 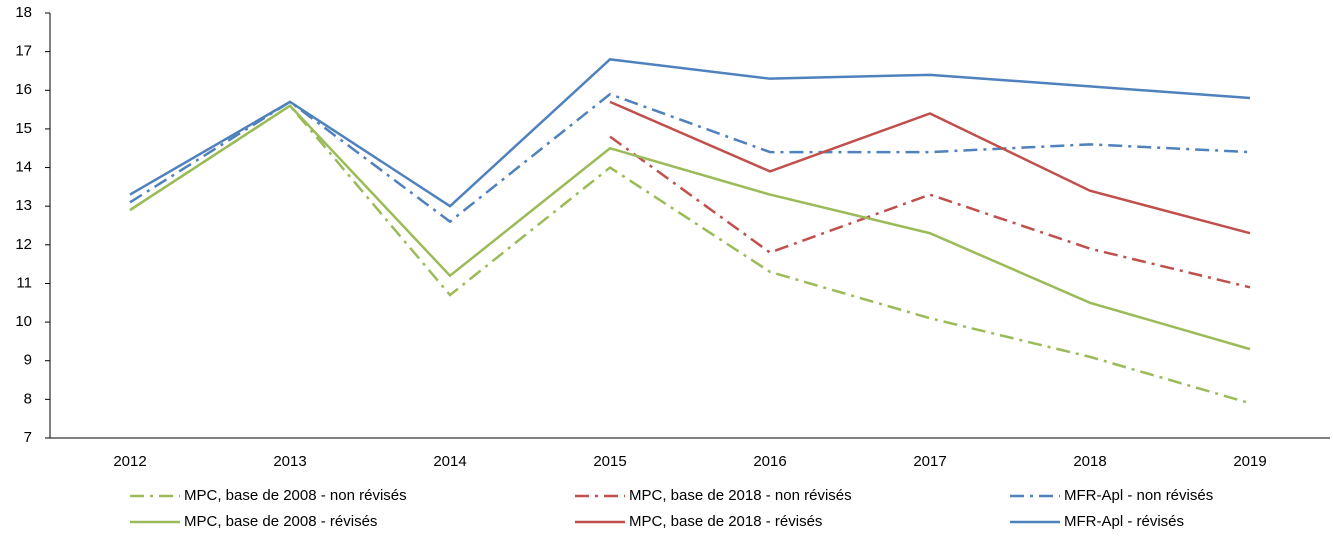 I want to click on y-tick-label: 12, so click(x=23, y=244).